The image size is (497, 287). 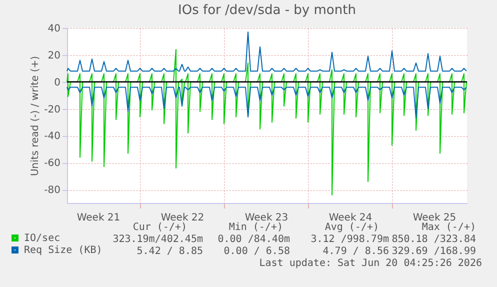 What do you see at coordinates (52, 110) in the screenshot?
I see `y-tick-label: -20` at bounding box center [52, 110].